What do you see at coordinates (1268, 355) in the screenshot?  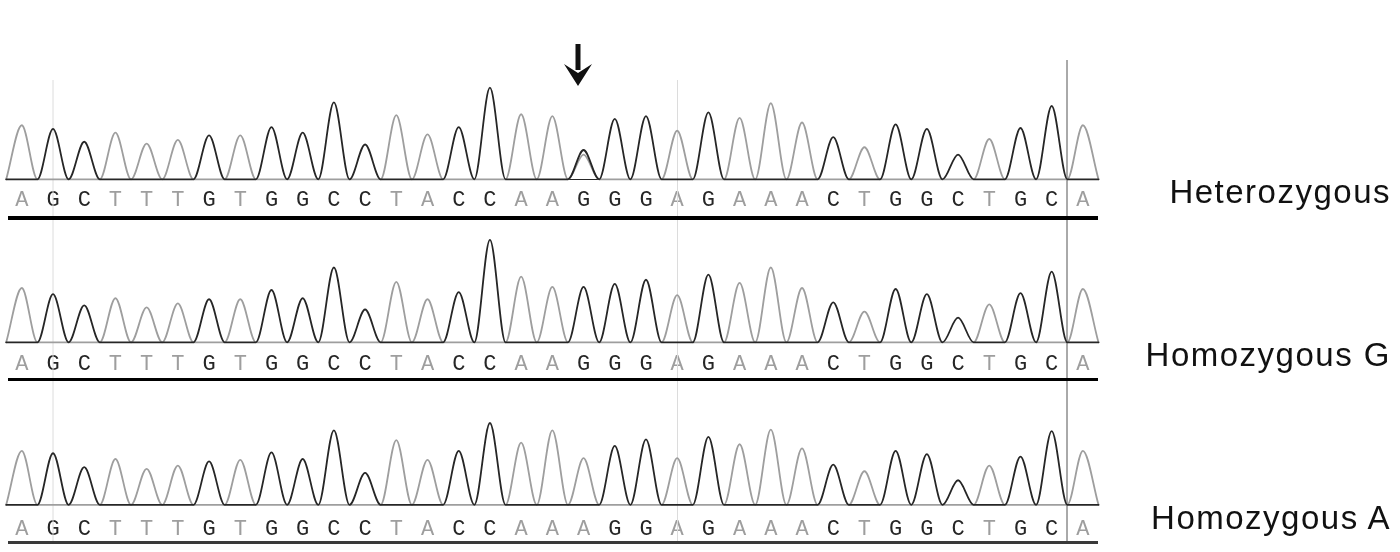 I see `y2-axis-title: Homozygous G` at bounding box center [1268, 355].